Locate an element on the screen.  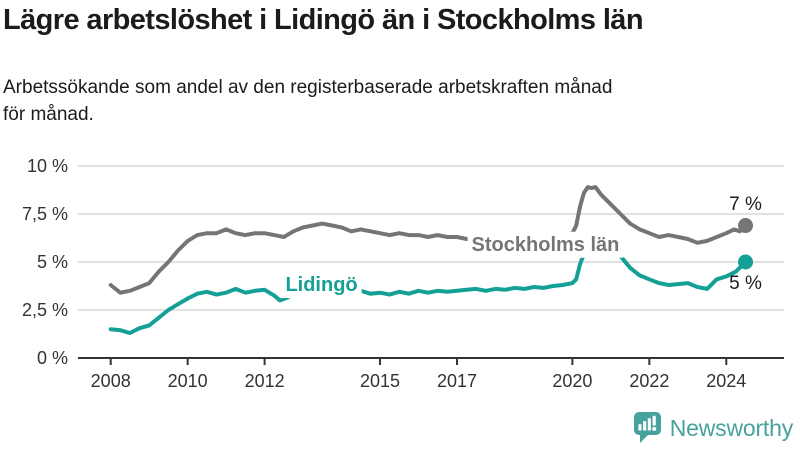
end-value-label-lidingo: 5 % is located at coordinates (745, 283).